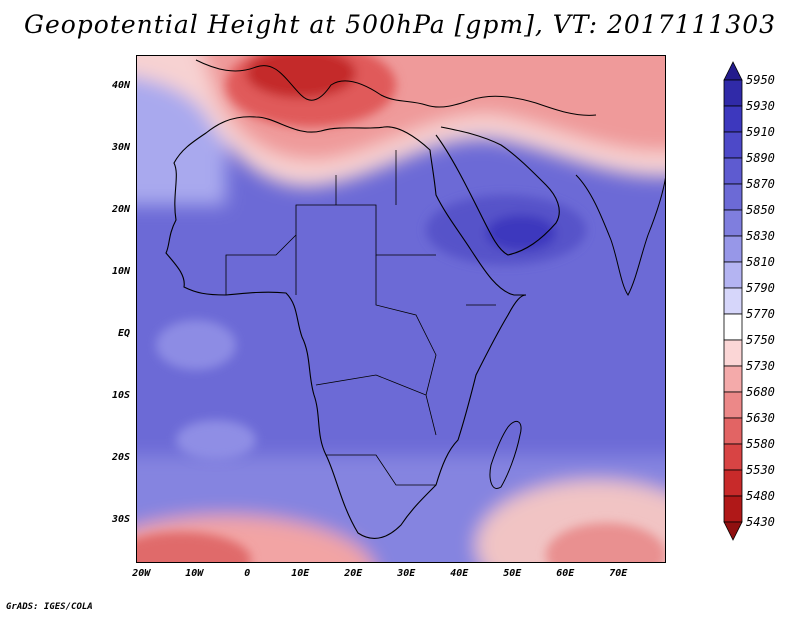 This screenshot has height=618, width=800. Describe the element at coordinates (300, 573) in the screenshot. I see `lon-tick-label: 10E` at that location.